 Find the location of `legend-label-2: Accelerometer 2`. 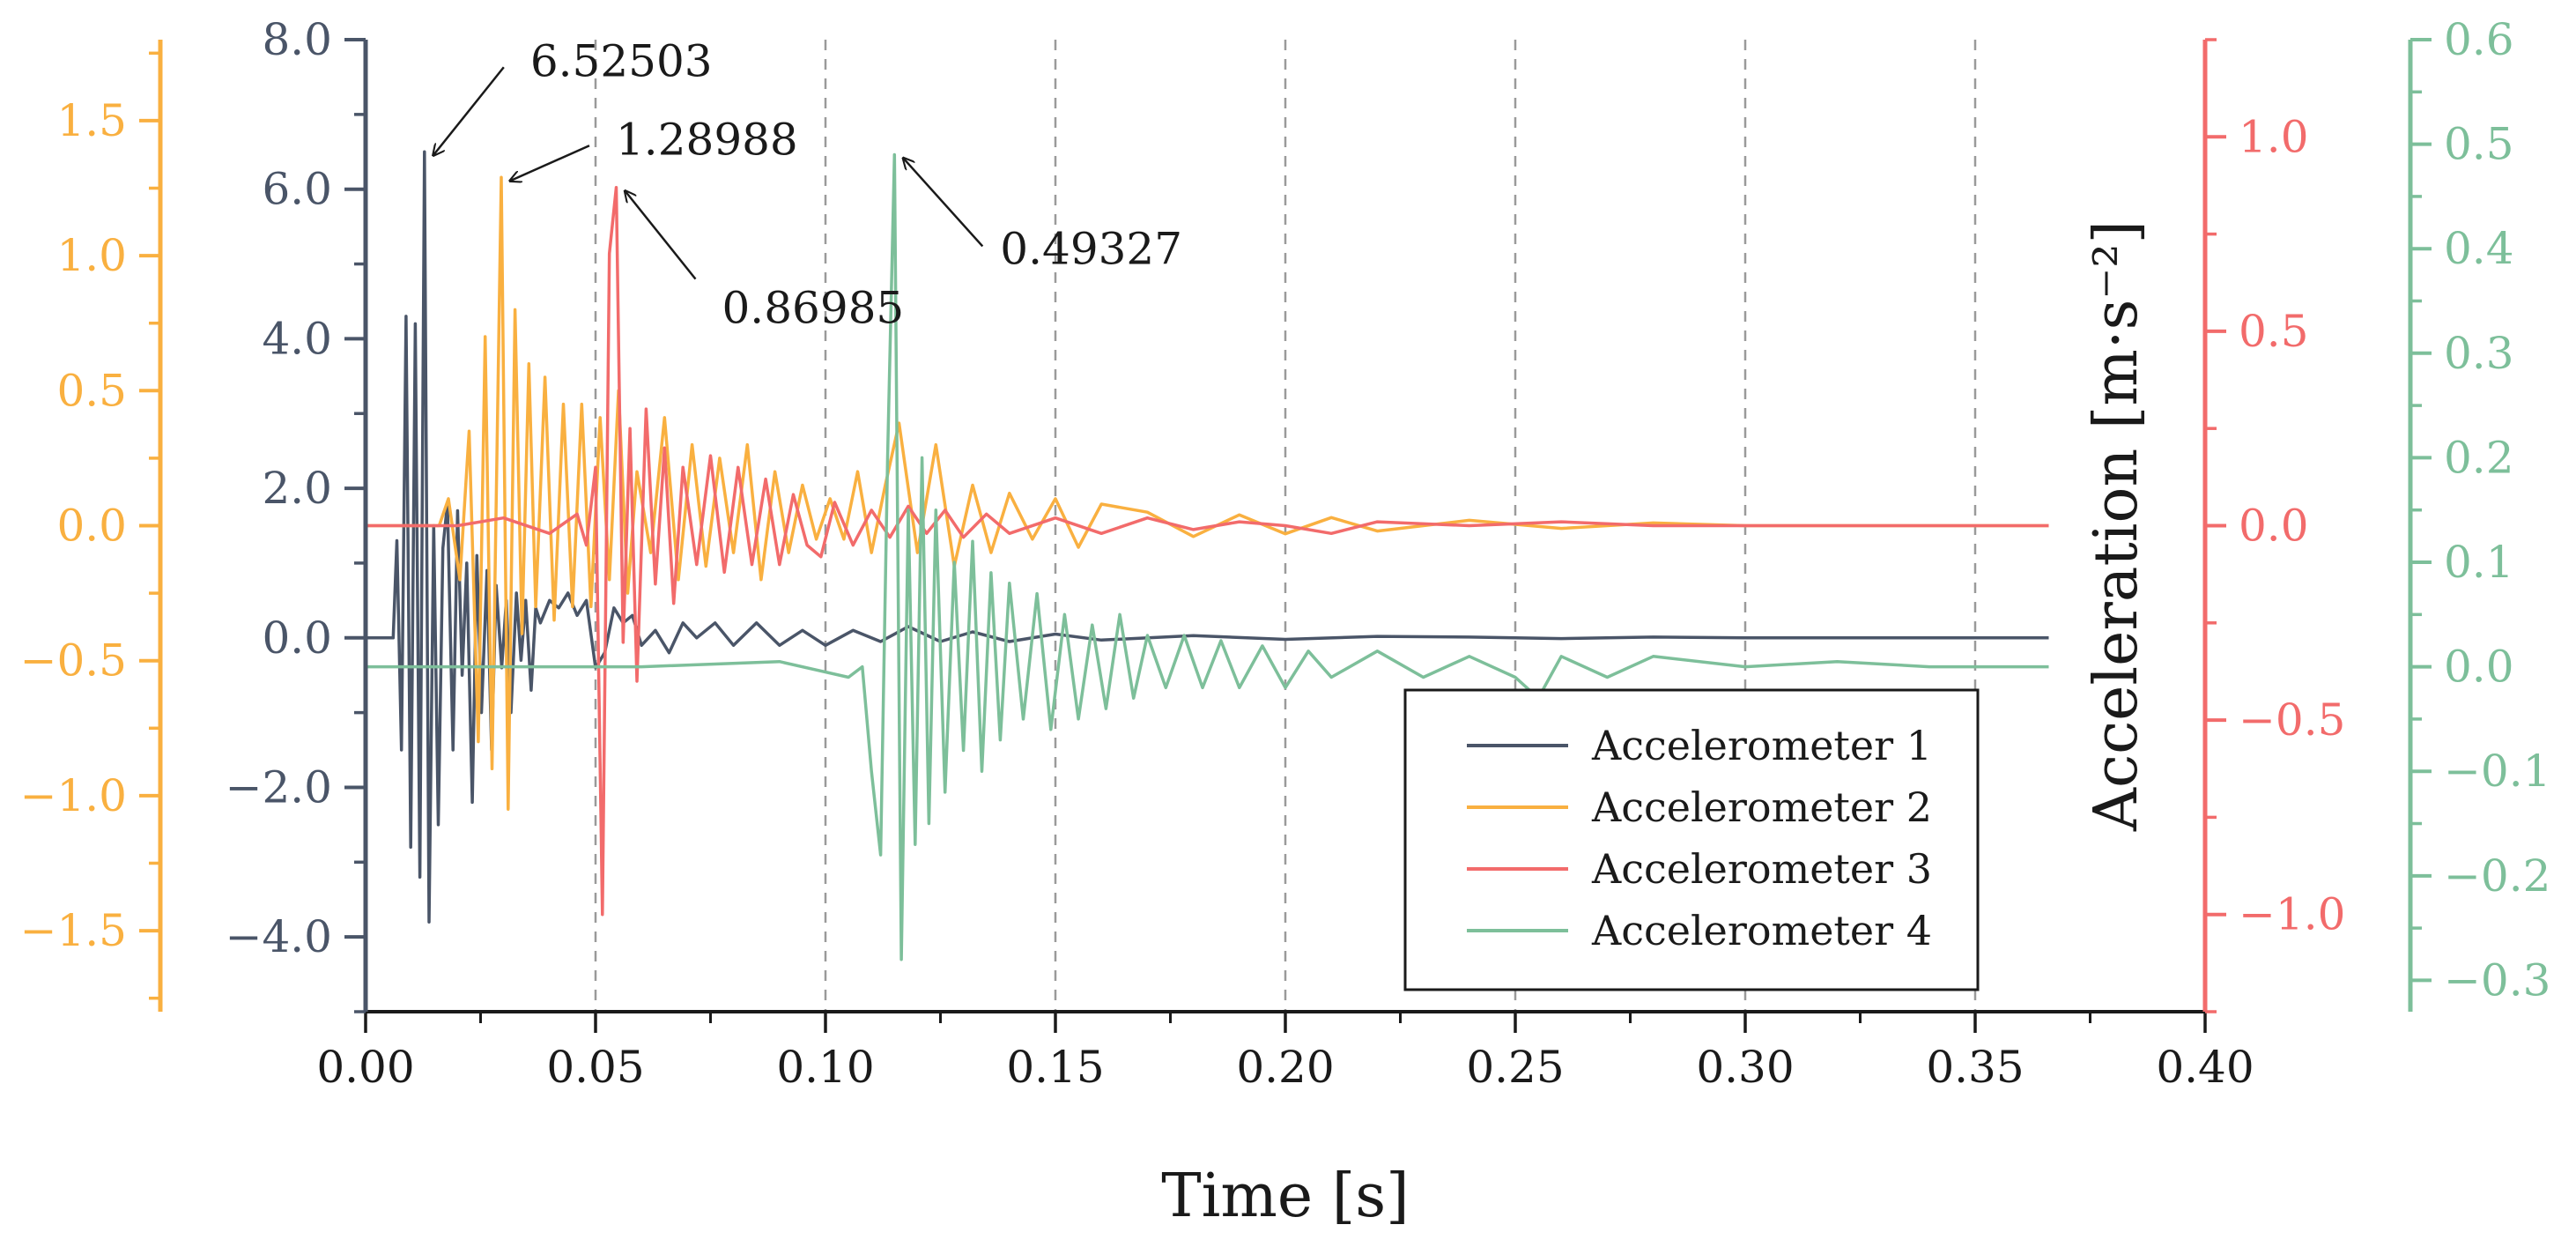

legend-label-2: Accelerometer 2 is located at coordinates (1761, 807).